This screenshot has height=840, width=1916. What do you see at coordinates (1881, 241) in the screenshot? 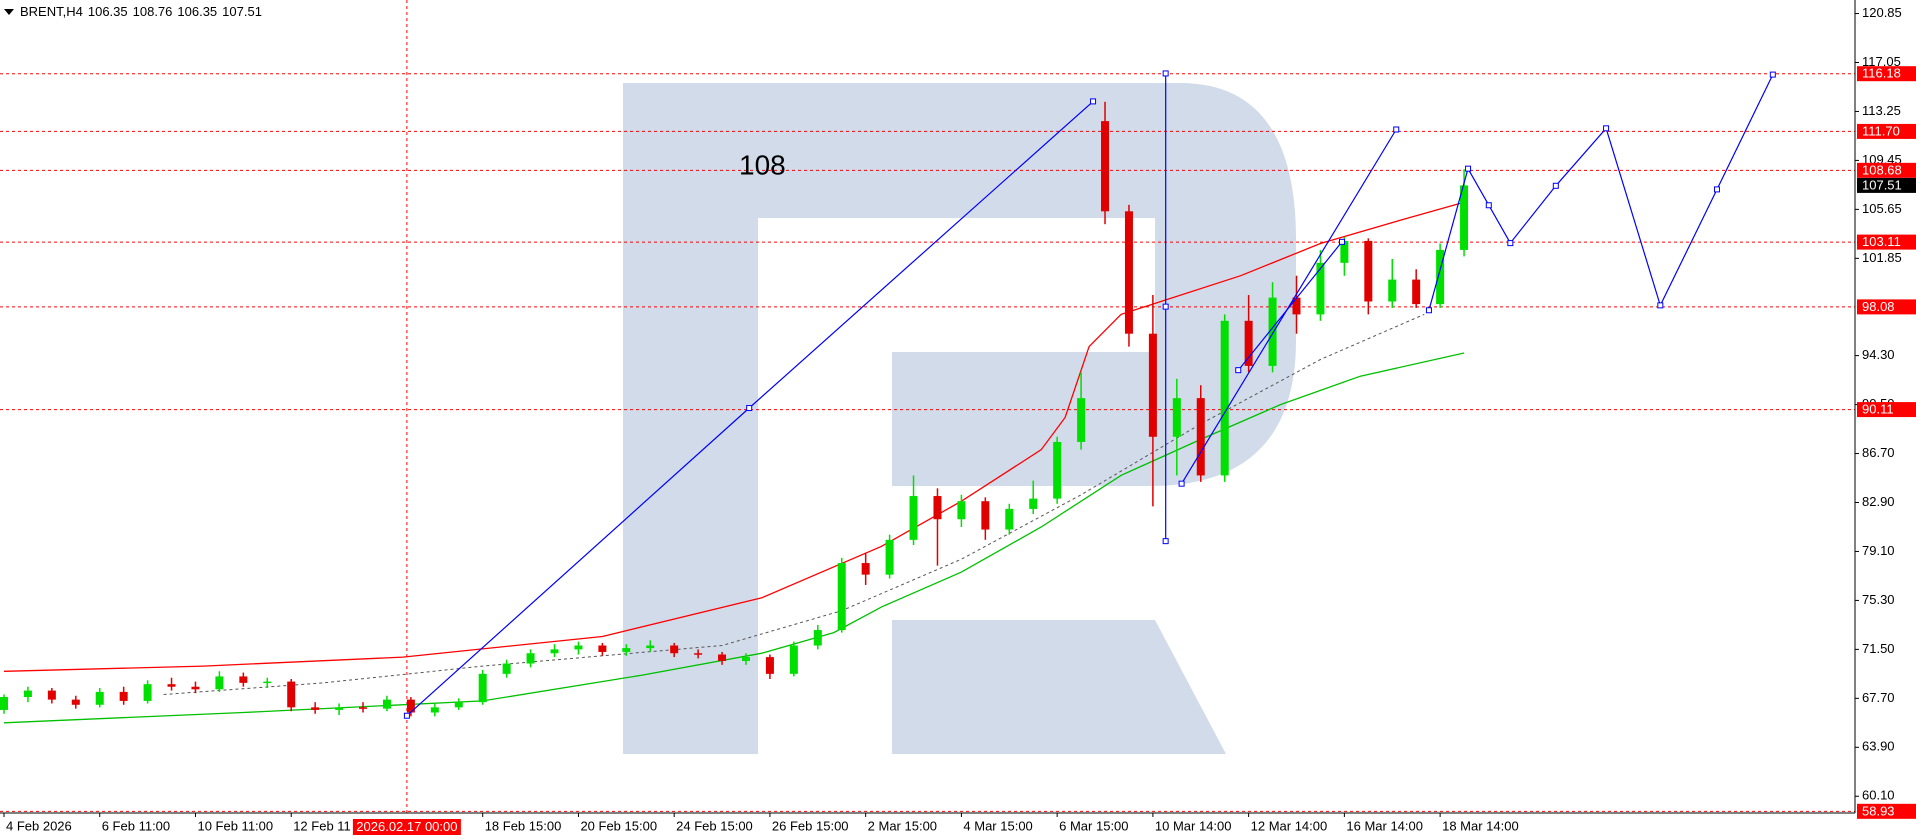
I see `level-label: 103.11` at bounding box center [1881, 241].